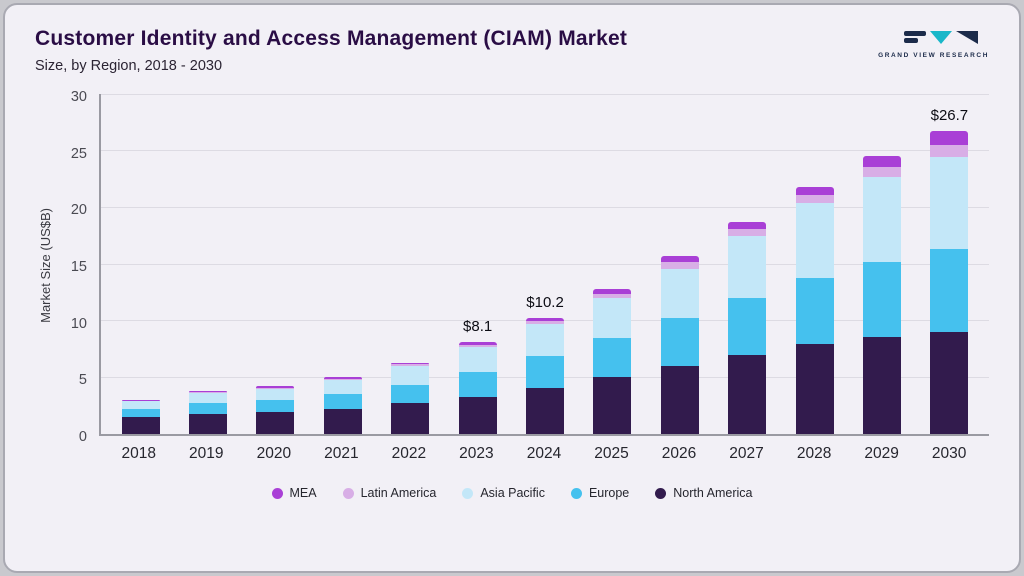  What do you see at coordinates (703, 493) in the screenshot?
I see `legend-item-north-america: North America` at bounding box center [703, 493].